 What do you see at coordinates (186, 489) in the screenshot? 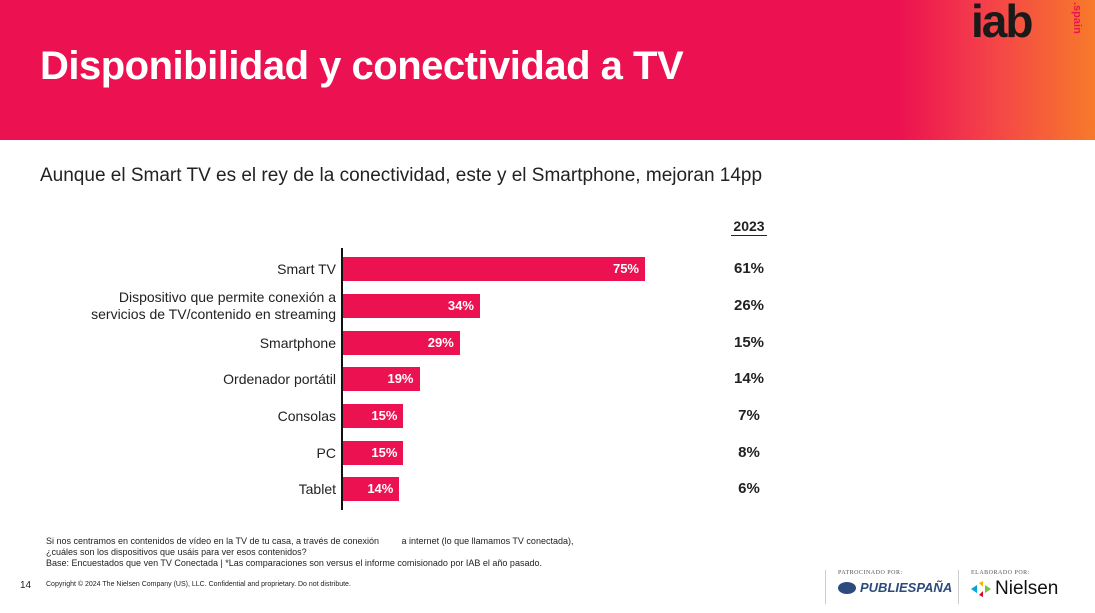
I see `category-label: Tablet` at bounding box center [186, 489].